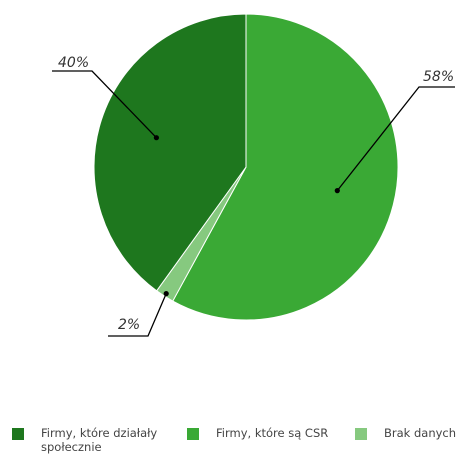  I want to click on legend-label-brak-danych: Brak danych, so click(420, 433).